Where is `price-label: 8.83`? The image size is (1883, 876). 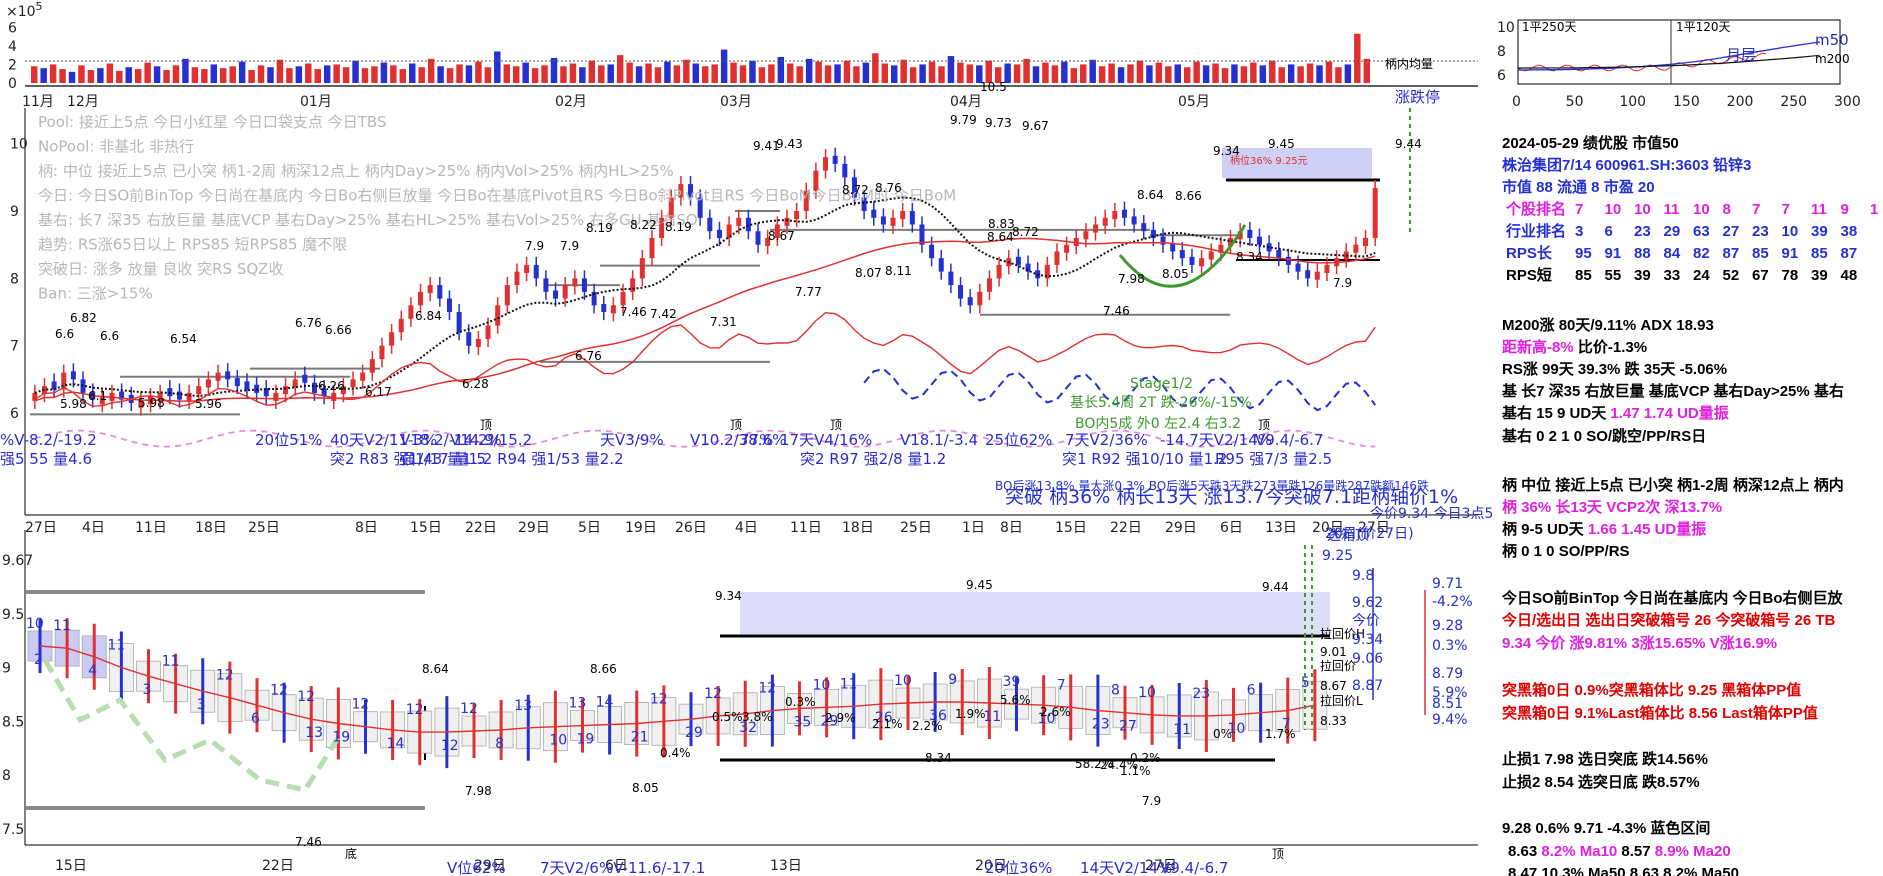
price-label: 8.83 is located at coordinates (1001, 224).